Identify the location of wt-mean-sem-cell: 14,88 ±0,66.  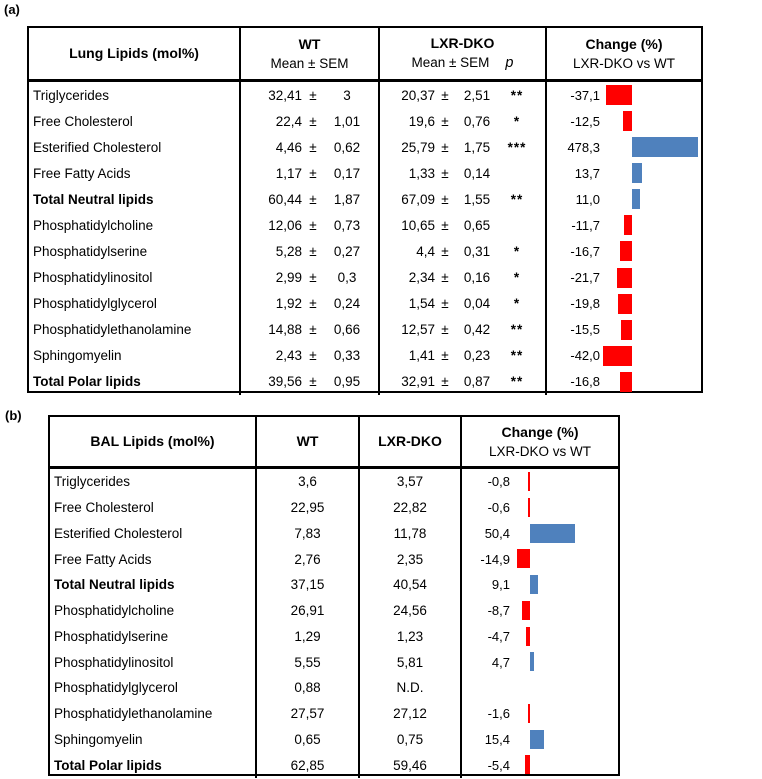
(310, 329).